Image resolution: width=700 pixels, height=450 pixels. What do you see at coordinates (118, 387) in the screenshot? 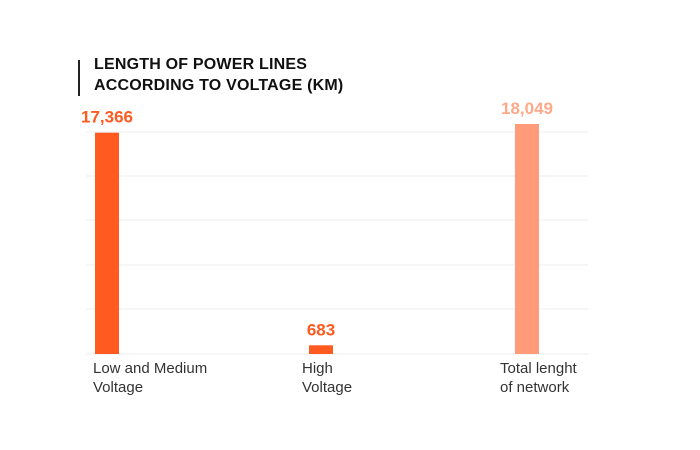
I see `category-label-1-line-2: Voltage` at bounding box center [118, 387].